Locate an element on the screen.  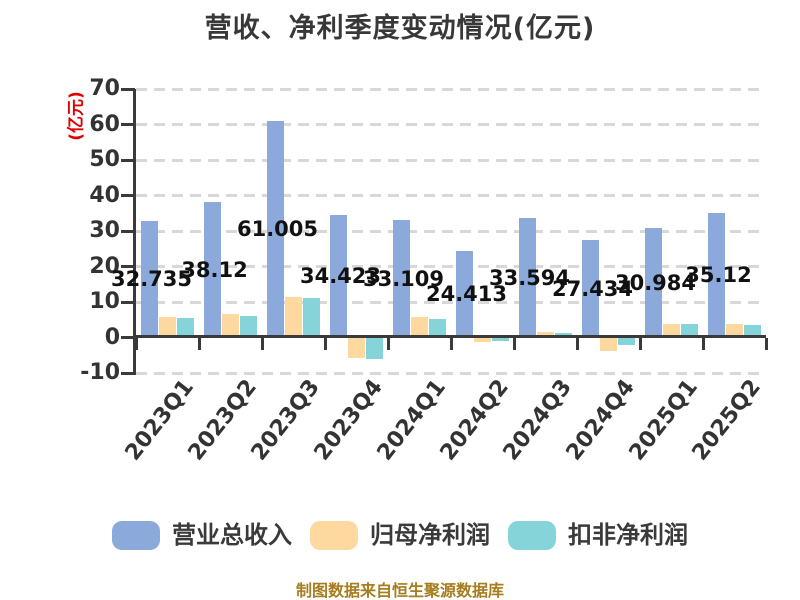
y-tick-label-30: 30 is located at coordinates (104, 230).